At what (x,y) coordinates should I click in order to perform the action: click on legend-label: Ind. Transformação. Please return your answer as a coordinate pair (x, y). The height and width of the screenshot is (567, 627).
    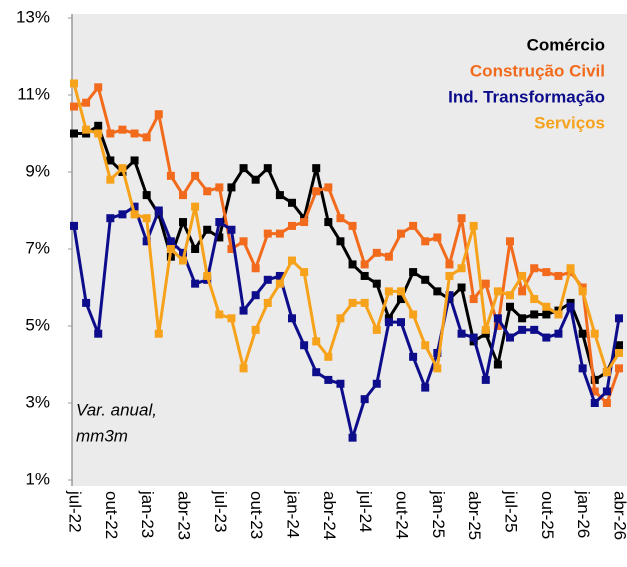
    Looking at the image, I should click on (526, 96).